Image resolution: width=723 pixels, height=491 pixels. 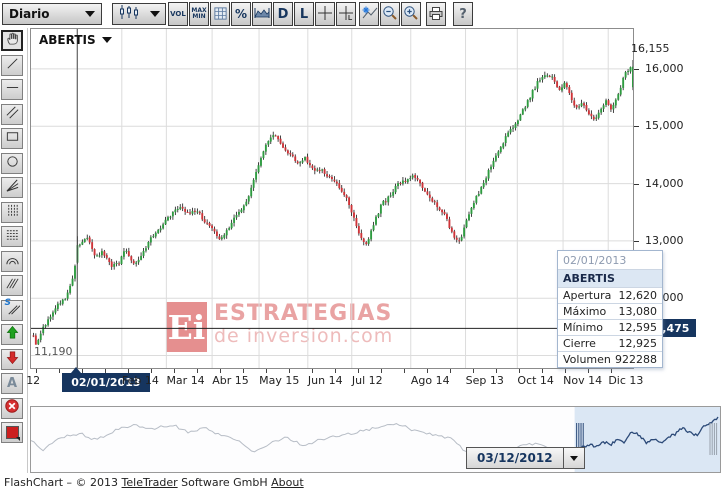 What do you see at coordinates (638, 343) in the screenshot?
I see `tooltip-row-value: 12,925` at bounding box center [638, 343].